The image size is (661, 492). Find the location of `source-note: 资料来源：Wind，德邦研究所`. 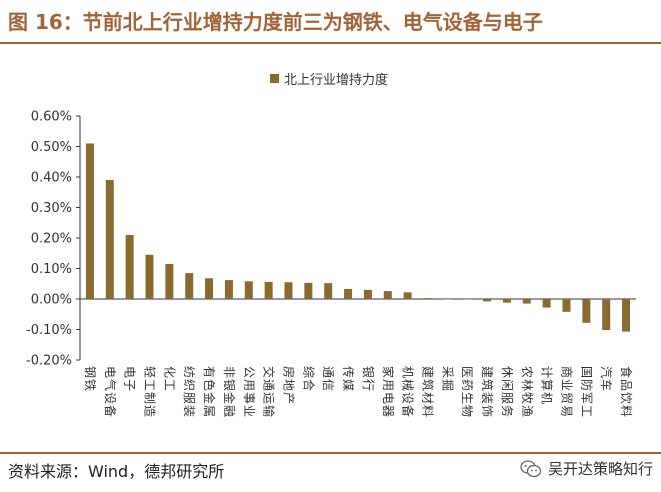

source-note: 资料来源：Wind，德邦研究所 is located at coordinates (116, 471).